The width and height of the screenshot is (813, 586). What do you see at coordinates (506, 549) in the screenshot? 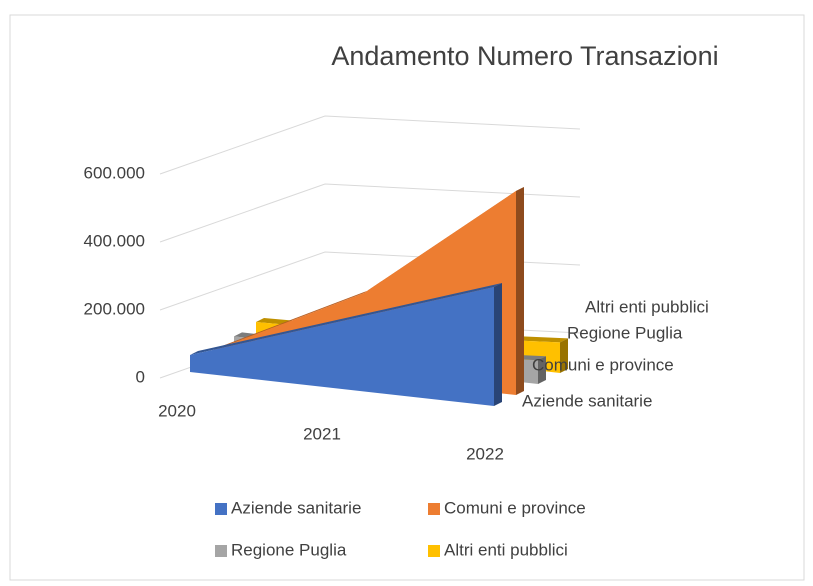
I see `legend-label: Altri enti pubblici` at bounding box center [506, 549].